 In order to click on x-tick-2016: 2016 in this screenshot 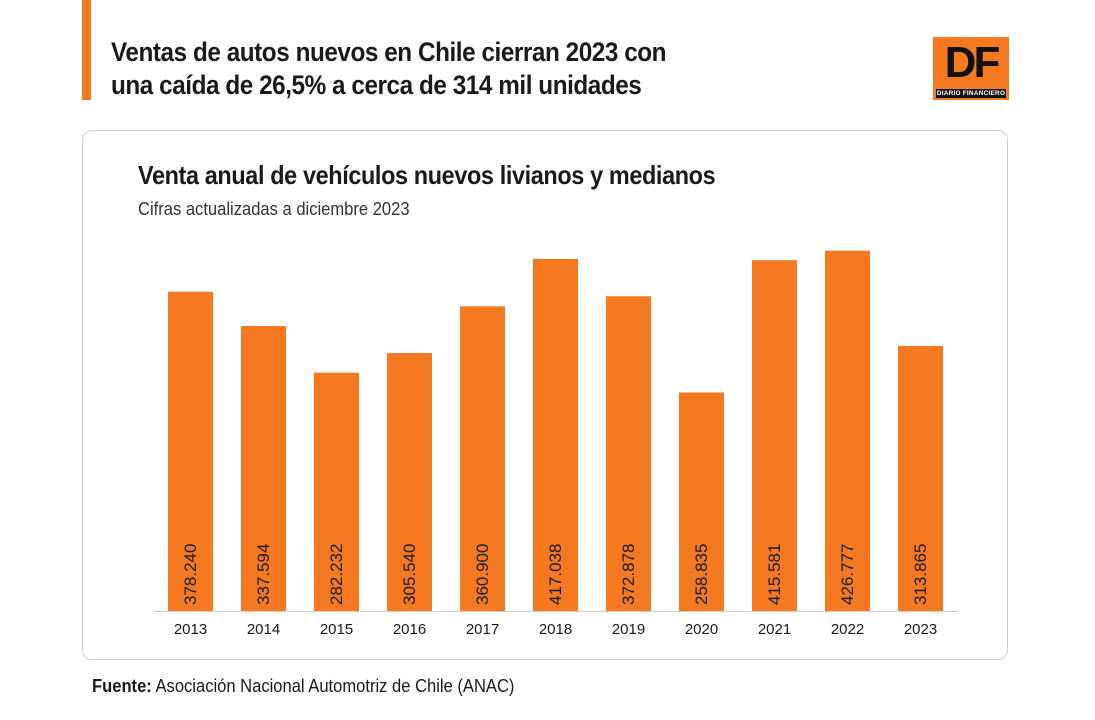, I will do `click(409, 629)`.